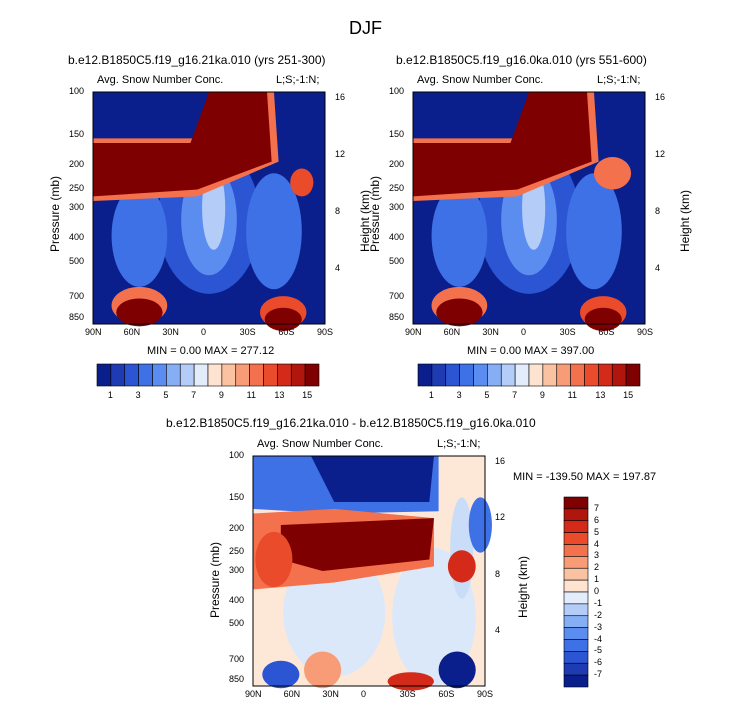 The height and width of the screenshot is (712, 733). Describe the element at coordinates (529, 375) in the screenshot. I see `right-colorbar` at that location.